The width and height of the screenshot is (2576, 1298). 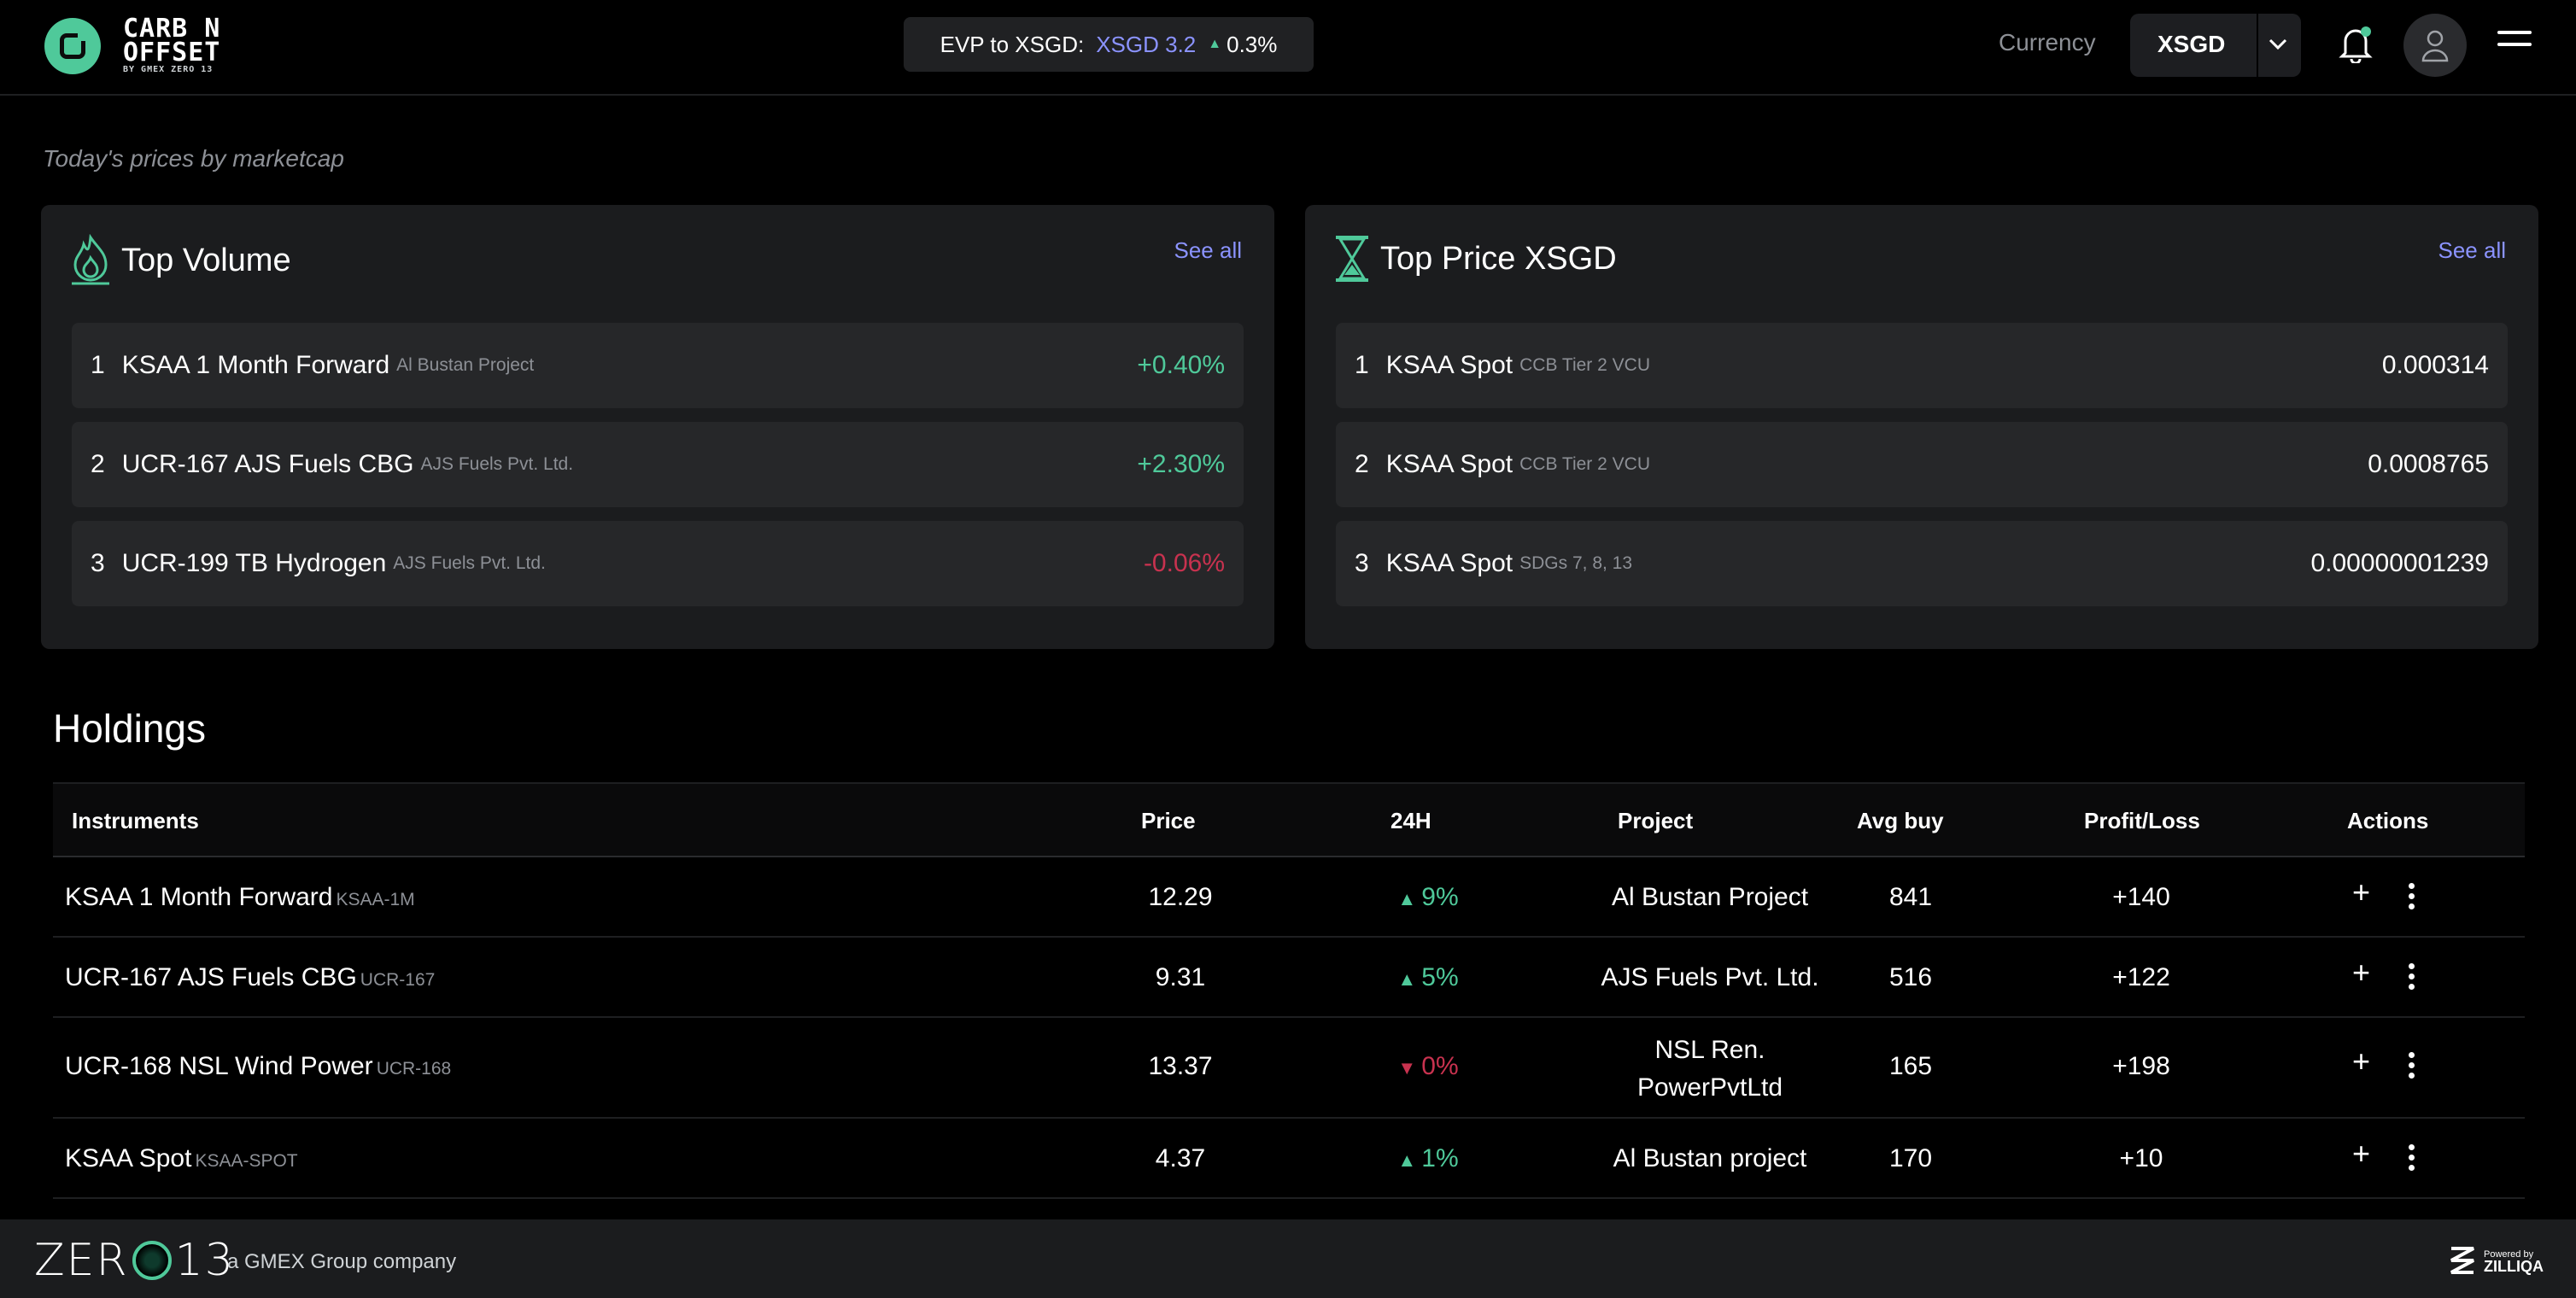 What do you see at coordinates (2514, 44) in the screenshot?
I see `hamburger-menu-icon` at bounding box center [2514, 44].